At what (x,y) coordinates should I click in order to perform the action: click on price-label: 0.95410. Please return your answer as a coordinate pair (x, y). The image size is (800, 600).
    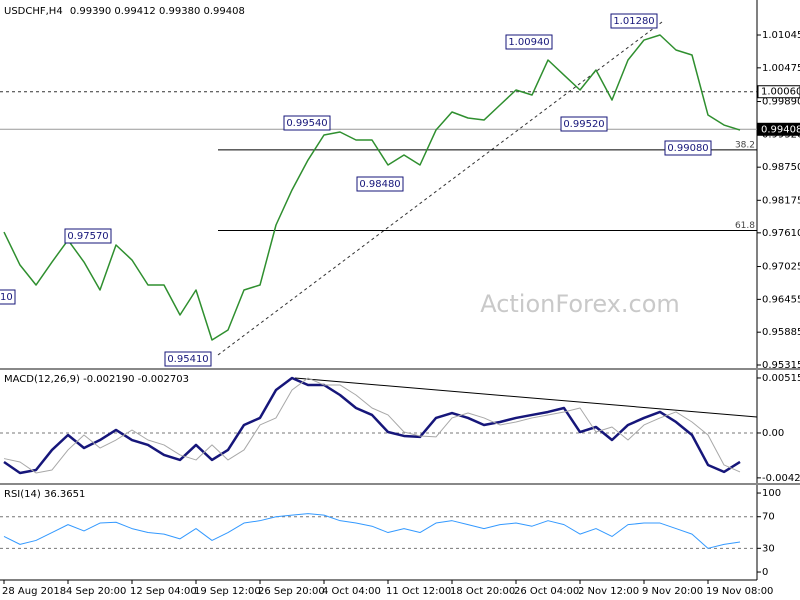
    Looking at the image, I should click on (187, 359).